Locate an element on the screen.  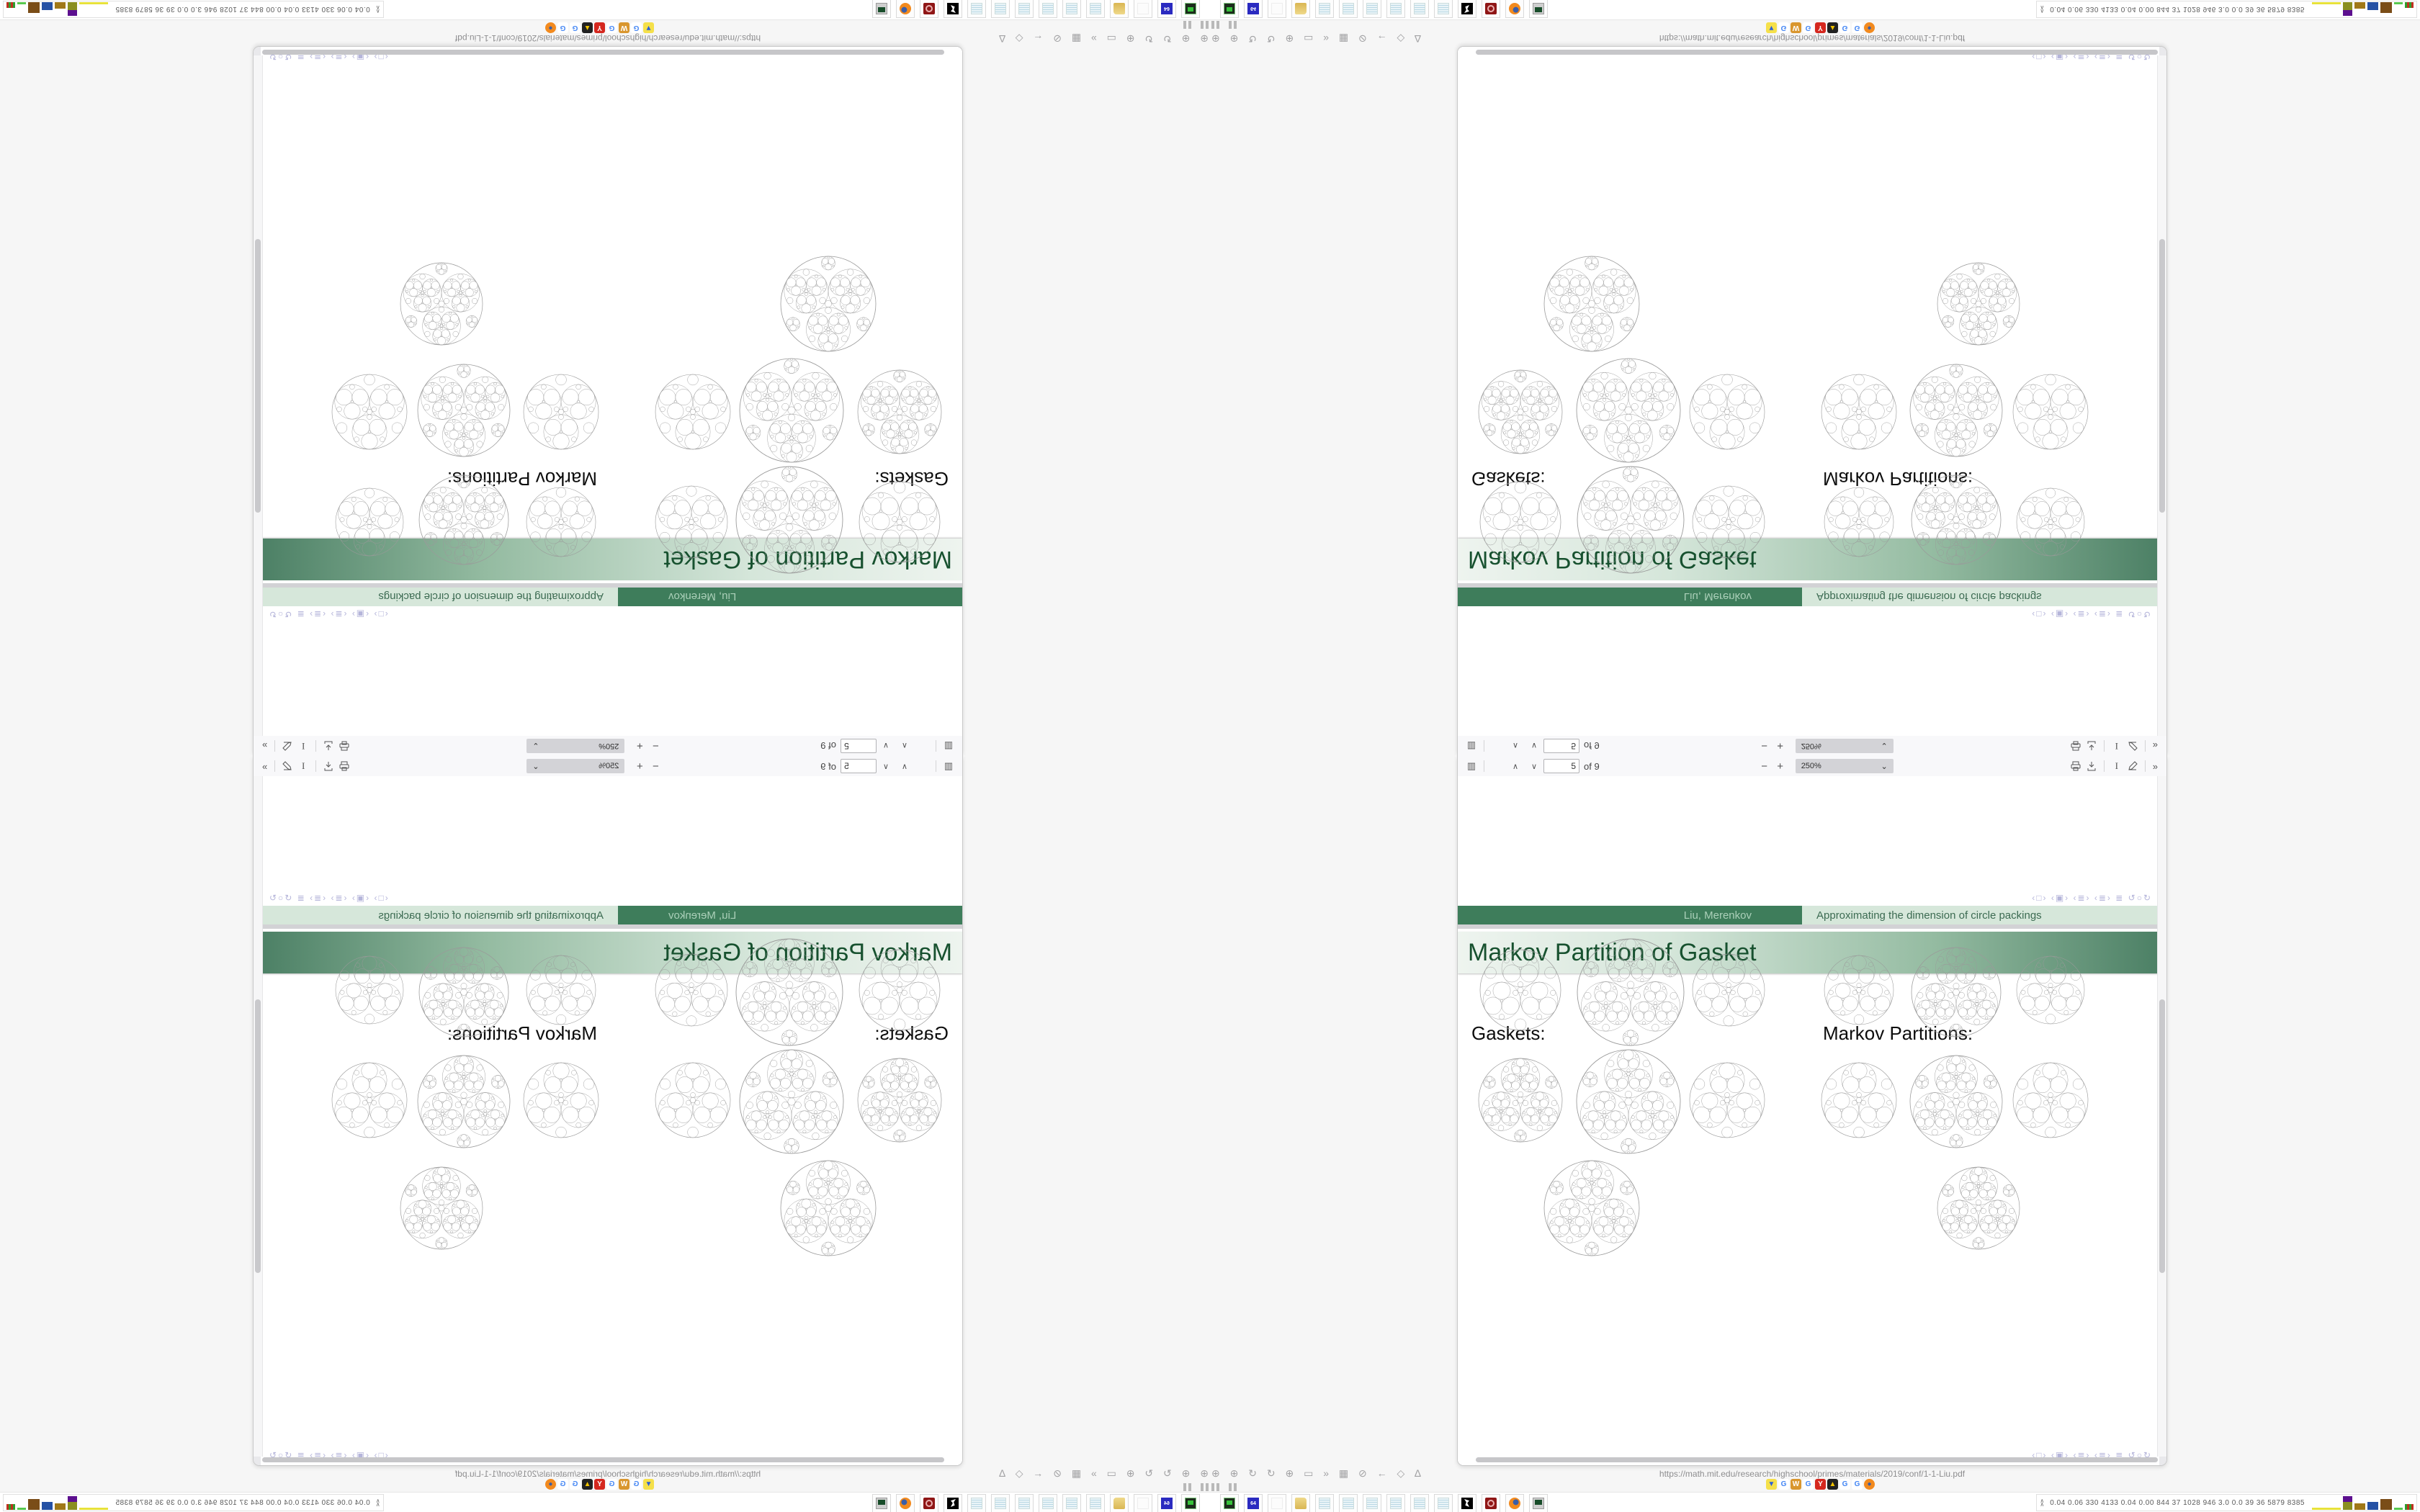
tab-favicon: ● is located at coordinates (1869, 1484).